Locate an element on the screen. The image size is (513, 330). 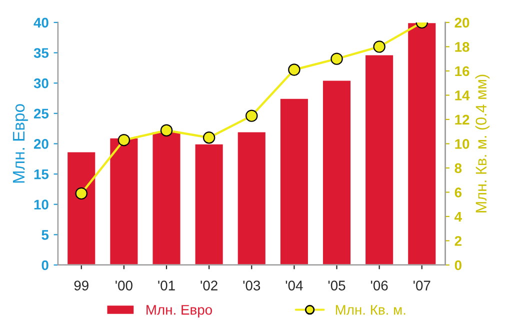
y-tick-label: 35 is located at coordinates (41, 53).